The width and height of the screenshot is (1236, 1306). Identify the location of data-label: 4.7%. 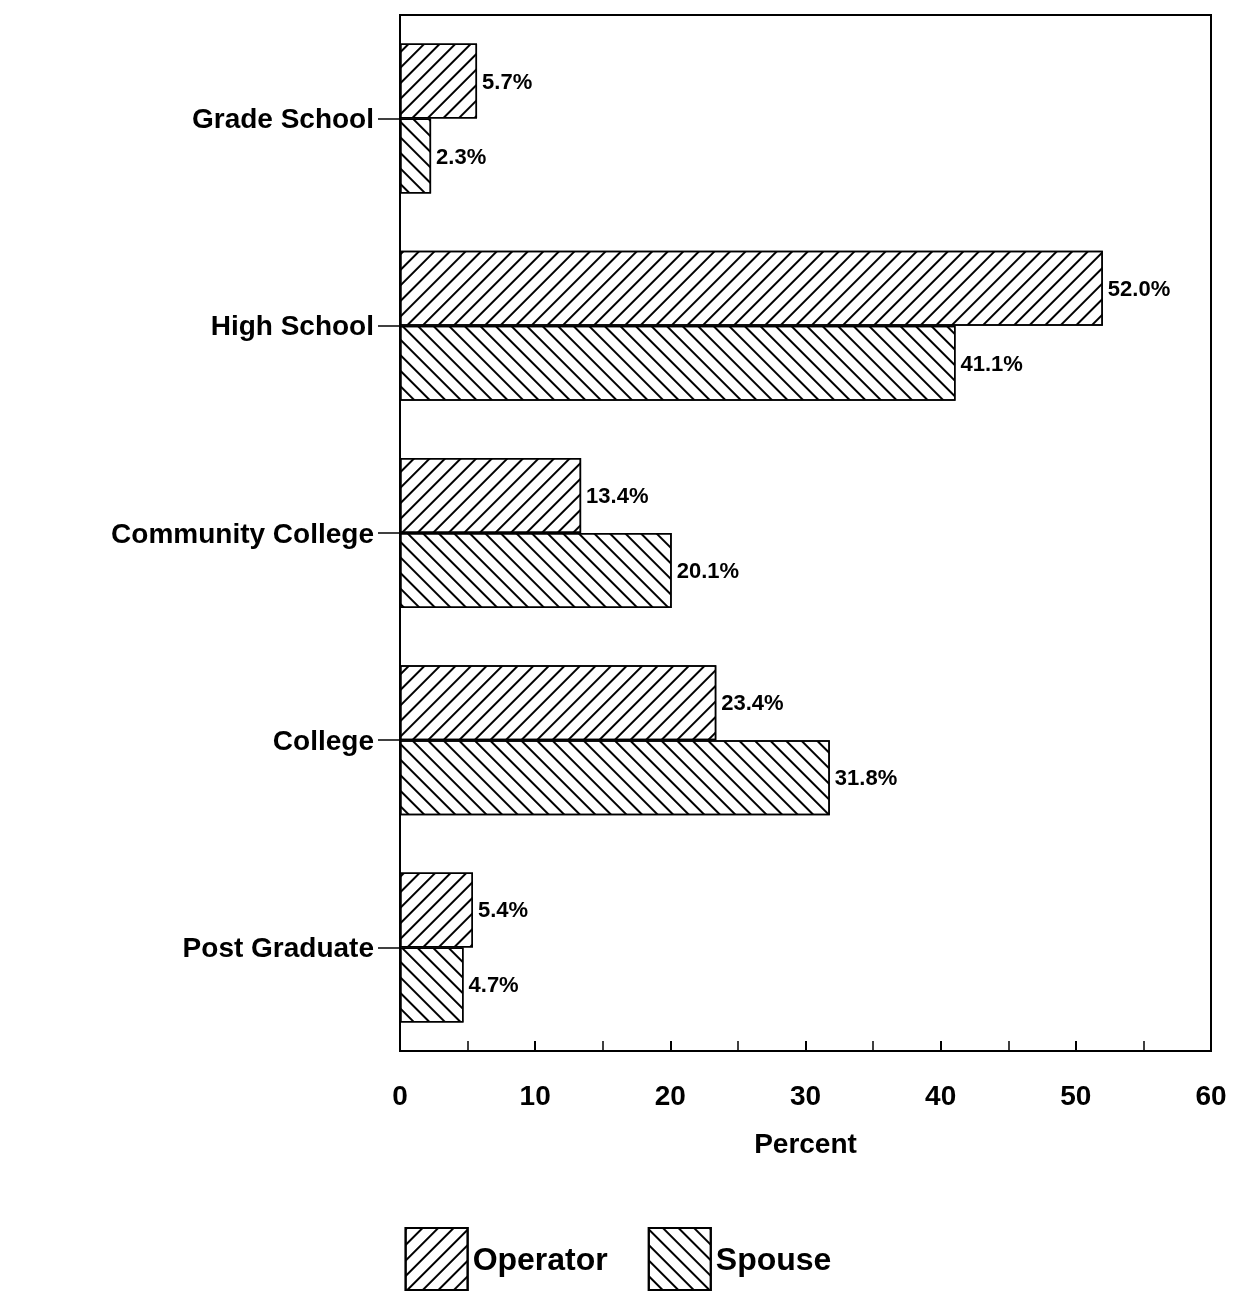
(493, 985).